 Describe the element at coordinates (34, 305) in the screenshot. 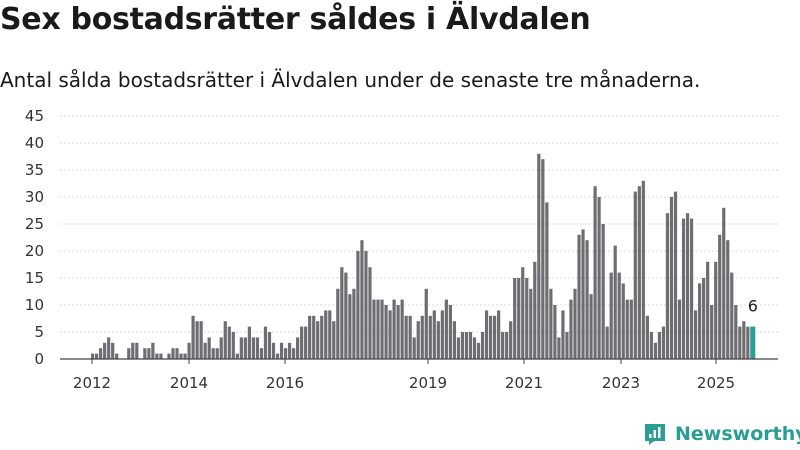

I see `y-tick-label: 10` at that location.